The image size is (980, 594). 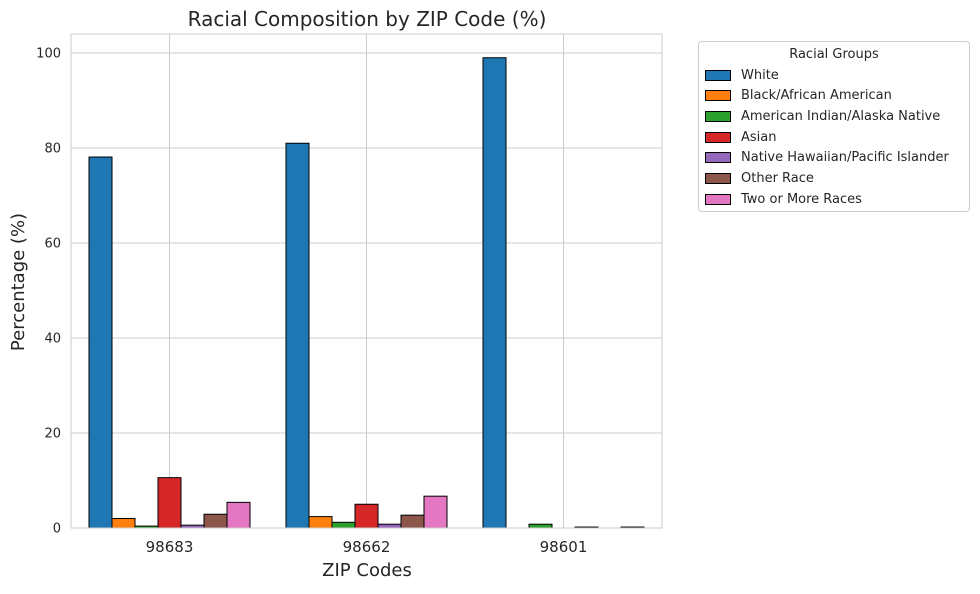 I want to click on legend-label: American Indian/Alaska Native, so click(x=841, y=116).